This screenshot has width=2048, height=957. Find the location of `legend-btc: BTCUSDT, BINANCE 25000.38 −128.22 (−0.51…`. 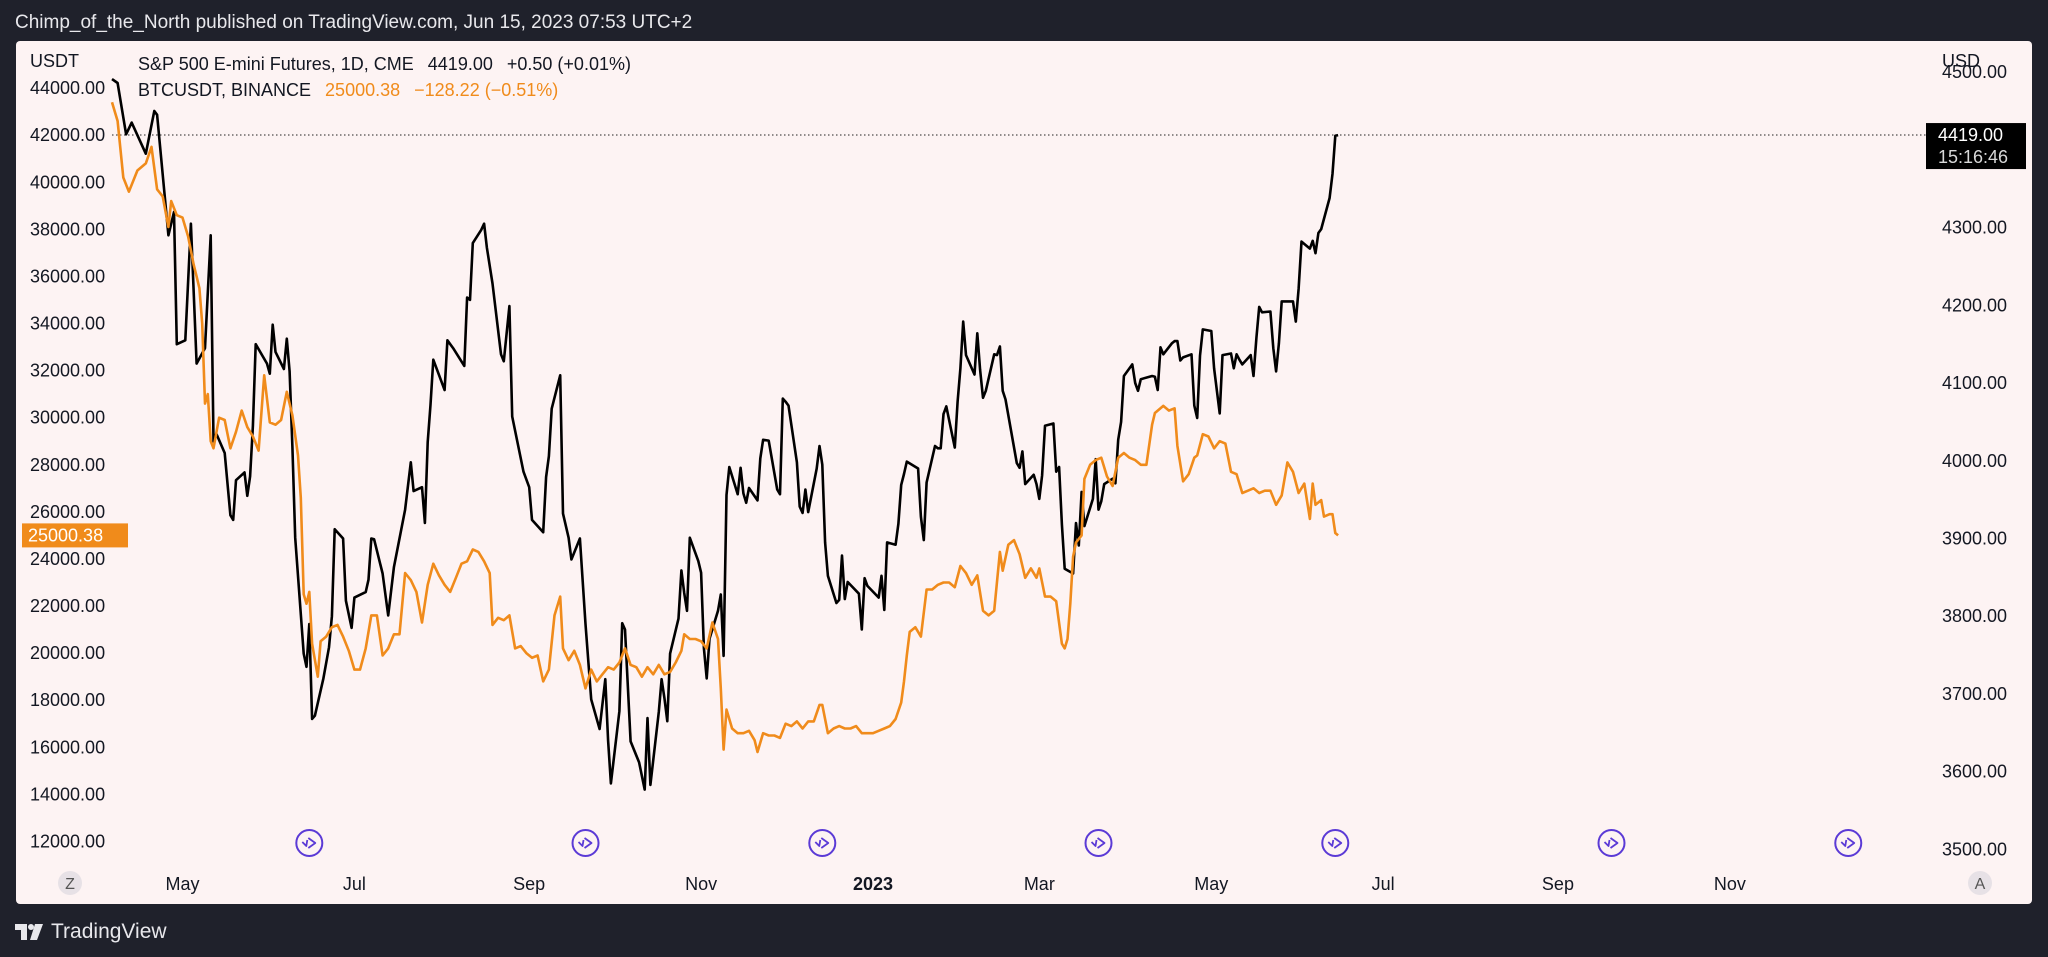

legend-btc: BTCUSDT, BINANCE 25000.38 −128.22 (−0.51… is located at coordinates (348, 90).